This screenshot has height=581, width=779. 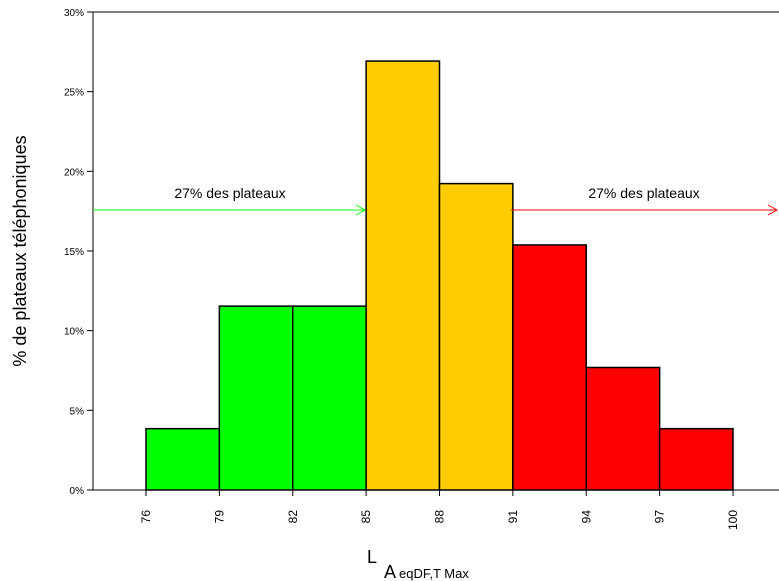 I want to click on y-tick-label: 15%, so click(x=74, y=252).